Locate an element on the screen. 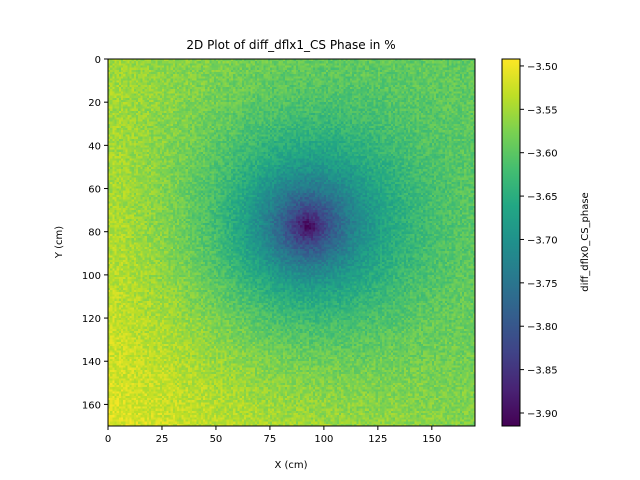 The width and height of the screenshot is (640, 480). y-tick-label: 80 is located at coordinates (94, 233).